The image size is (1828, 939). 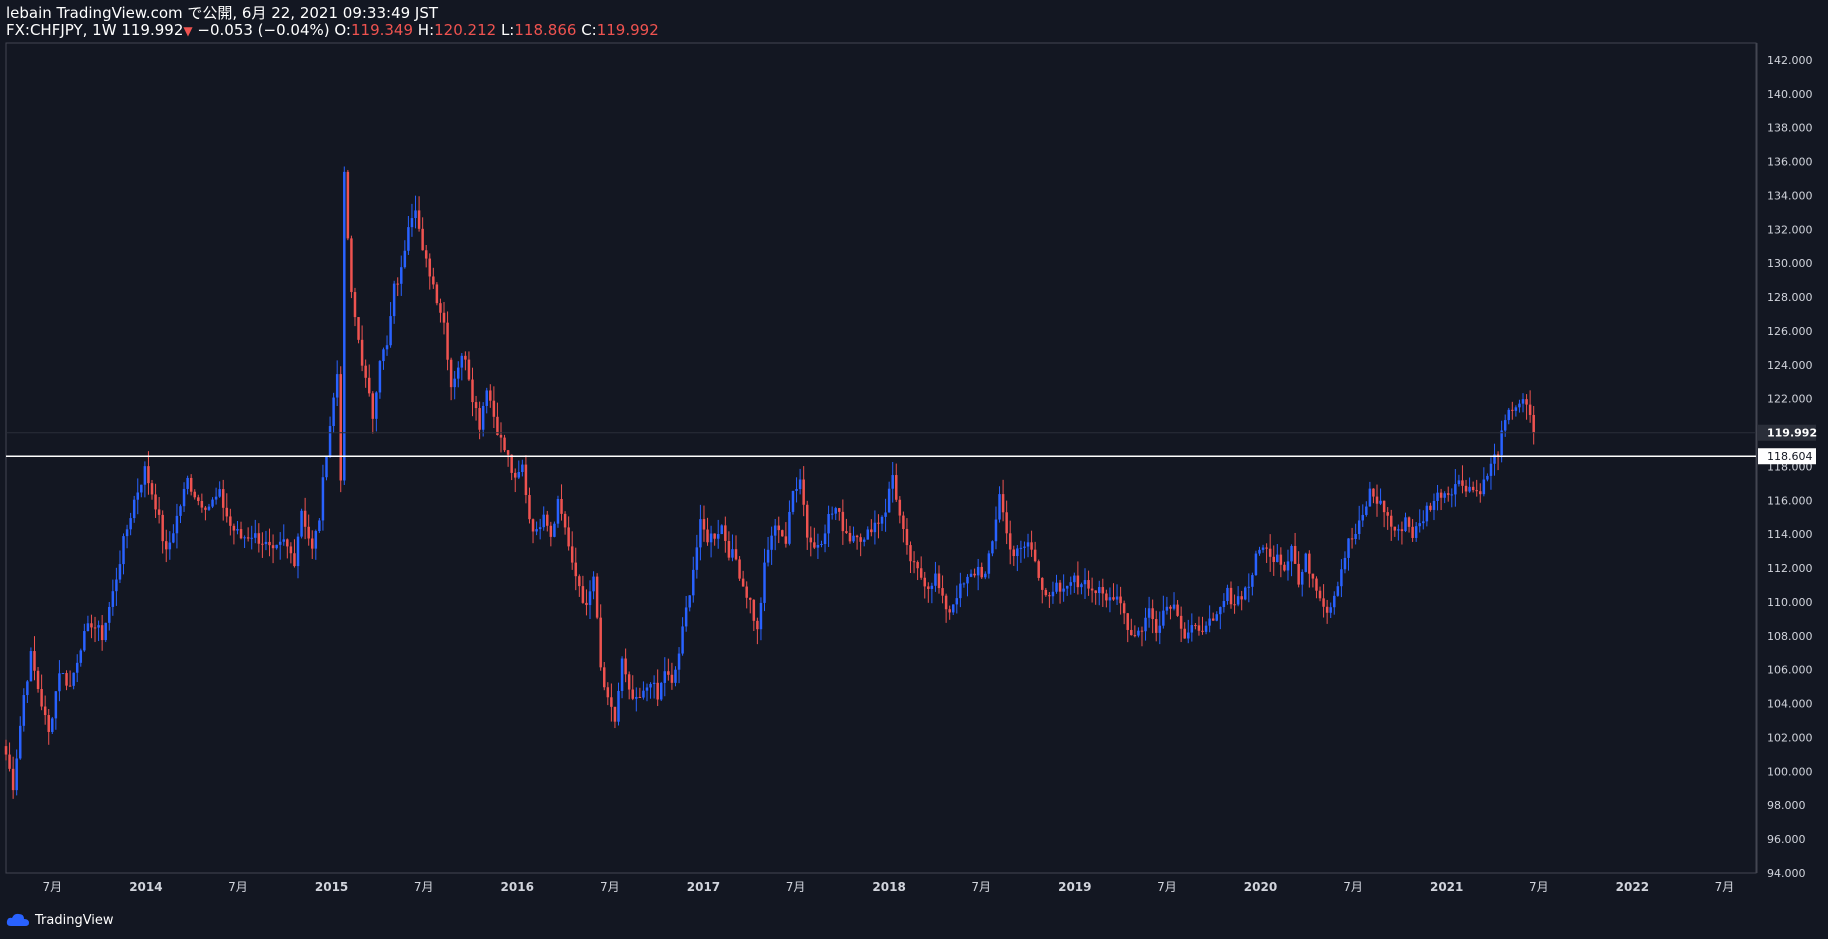 What do you see at coordinates (1790, 365) in the screenshot?
I see `y-tick-label: 124.000` at bounding box center [1790, 365].